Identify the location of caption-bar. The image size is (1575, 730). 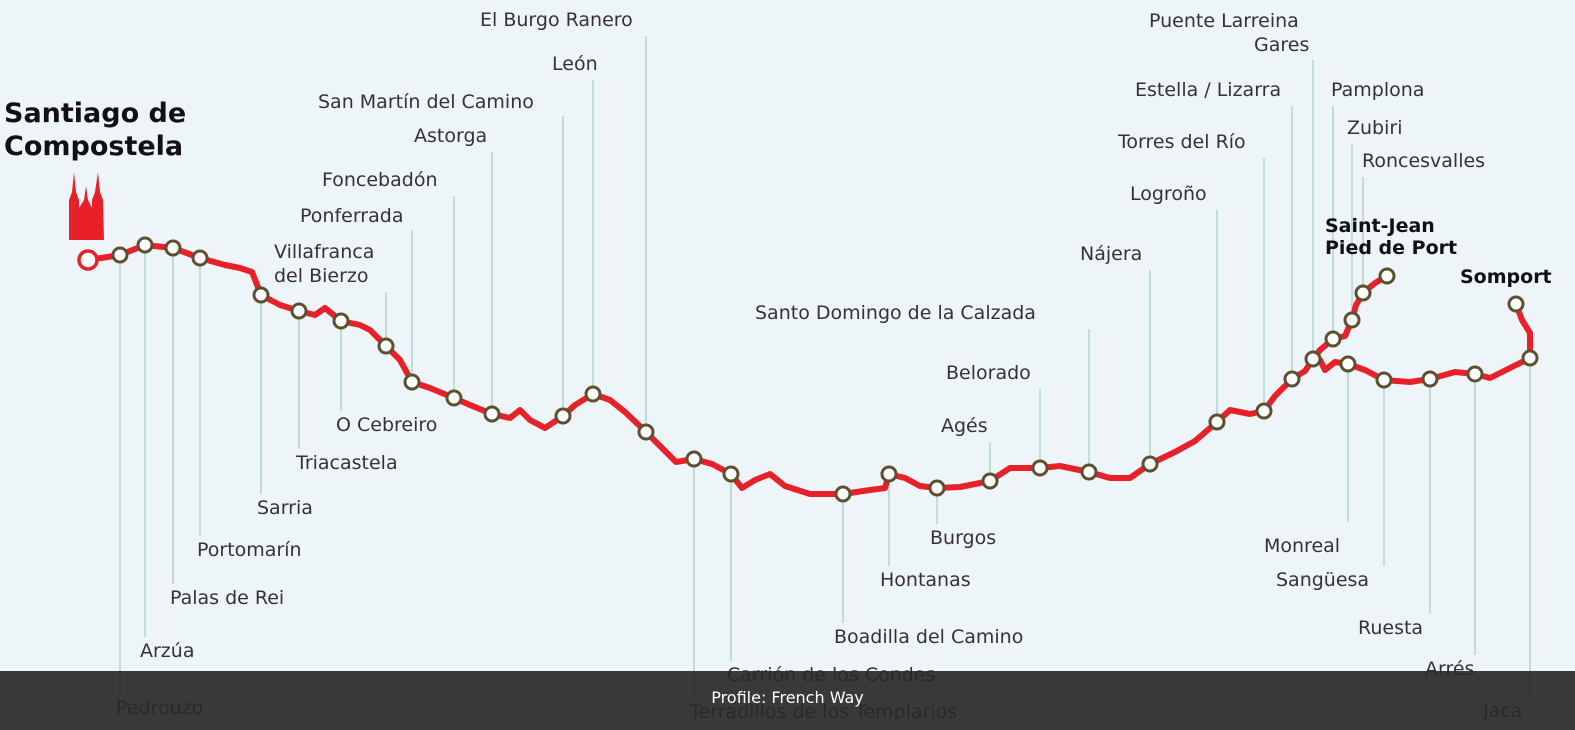
(787, 700).